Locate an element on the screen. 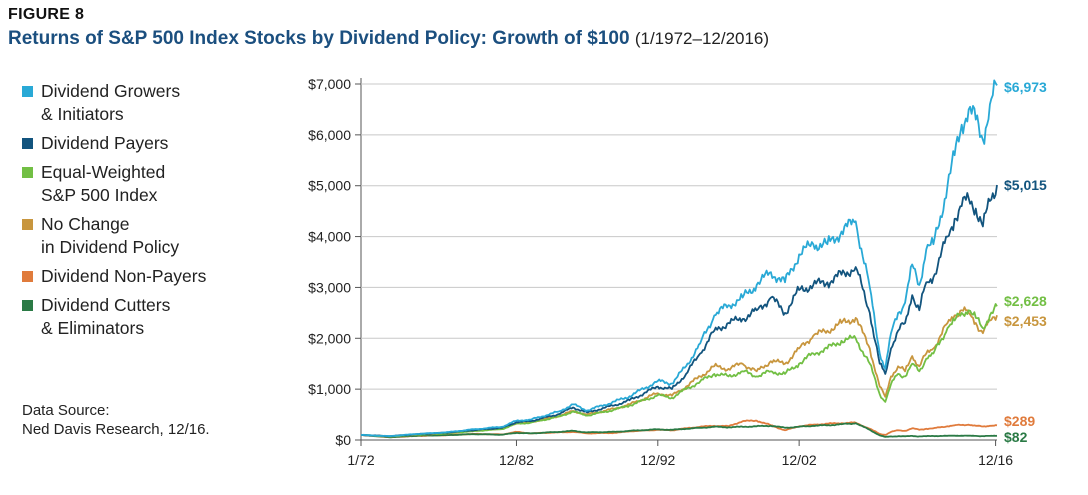  y-tick-label: $0 is located at coordinates (343, 440).